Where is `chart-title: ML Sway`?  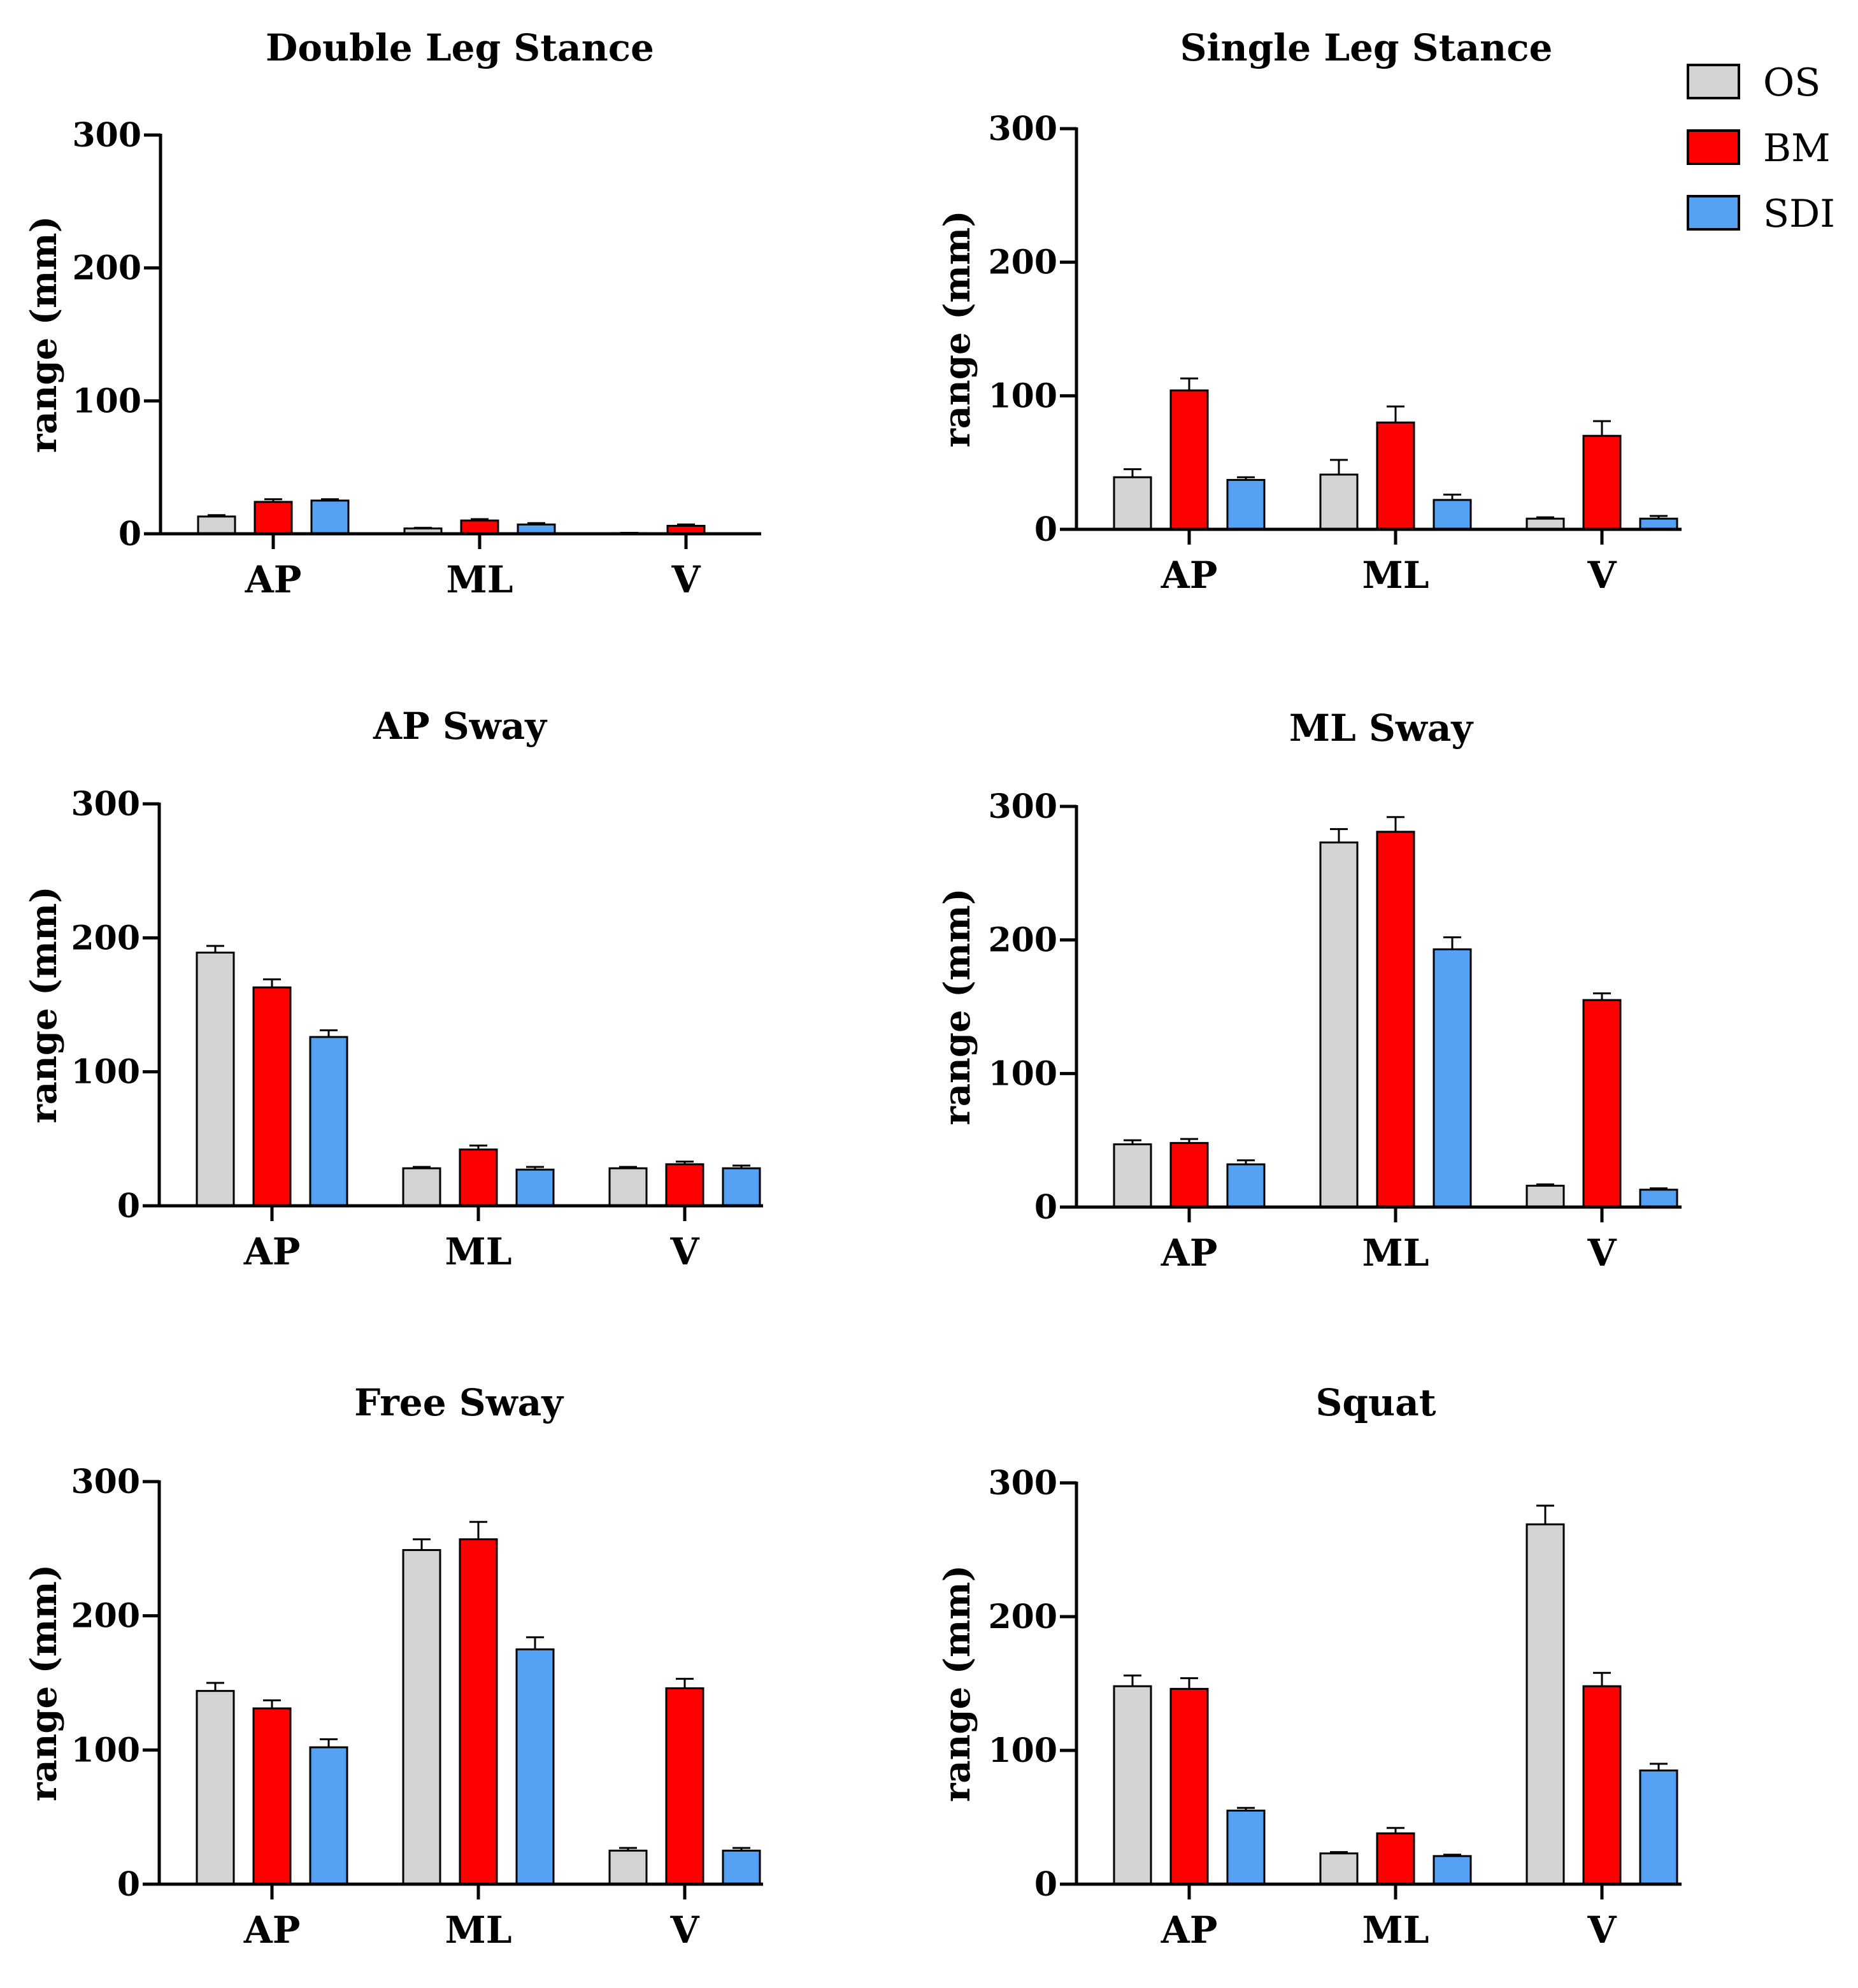 chart-title: ML Sway is located at coordinates (1382, 728).